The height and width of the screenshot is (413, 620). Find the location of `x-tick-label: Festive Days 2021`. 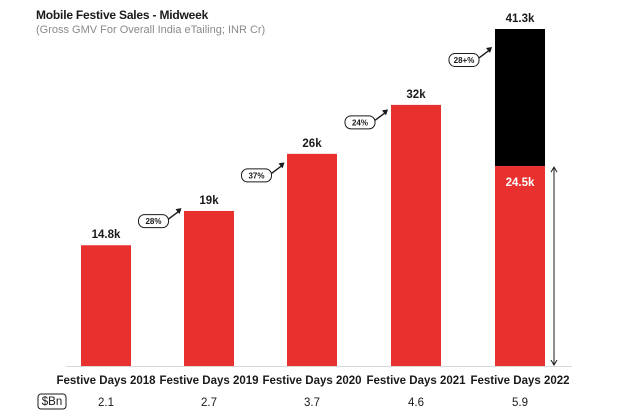

x-tick-label: Festive Days 2021 is located at coordinates (416, 381).